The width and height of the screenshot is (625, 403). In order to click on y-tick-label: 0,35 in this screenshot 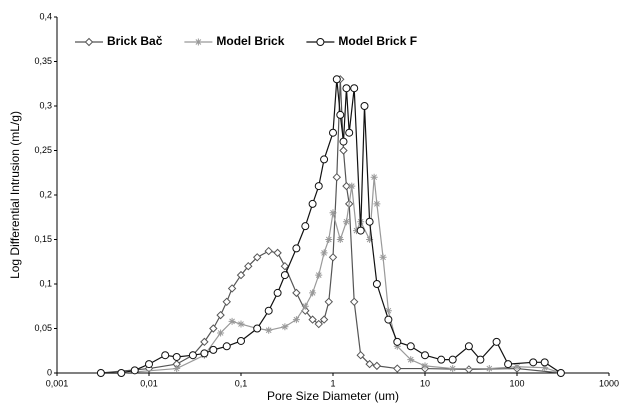, I will do `click(43, 61)`.